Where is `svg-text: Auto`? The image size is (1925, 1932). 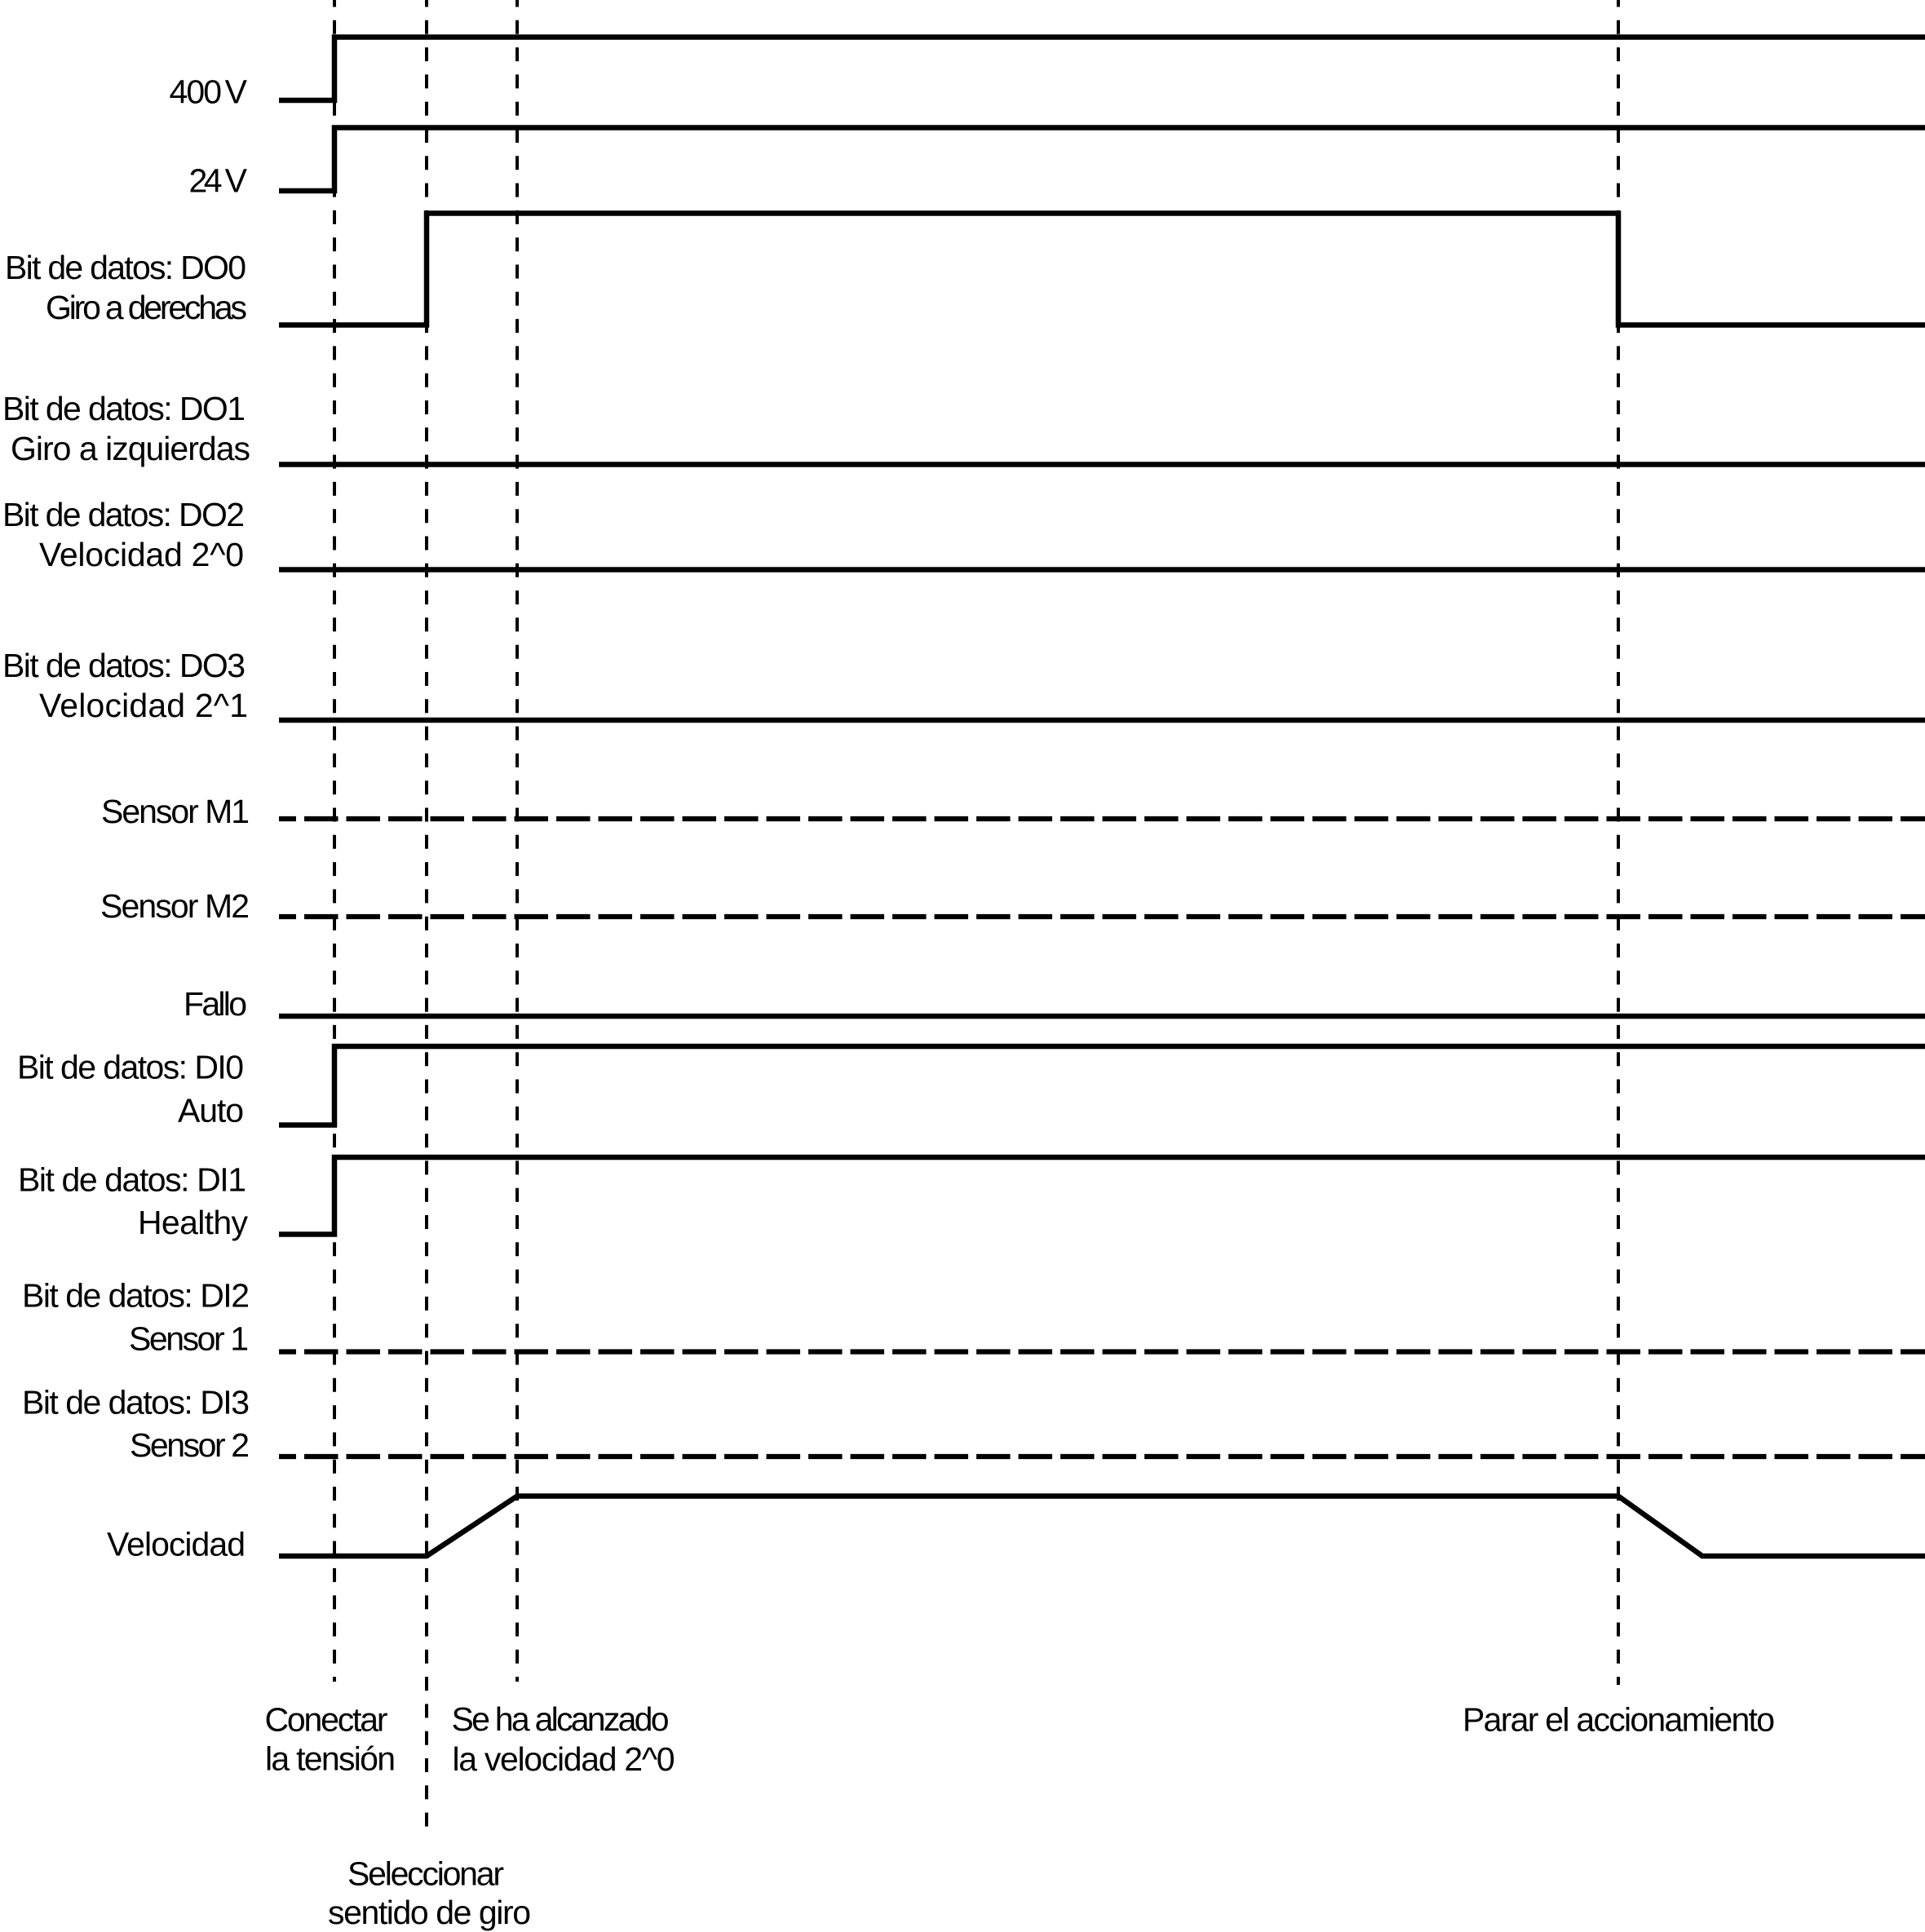 svg-text: Auto is located at coordinates (211, 1111).